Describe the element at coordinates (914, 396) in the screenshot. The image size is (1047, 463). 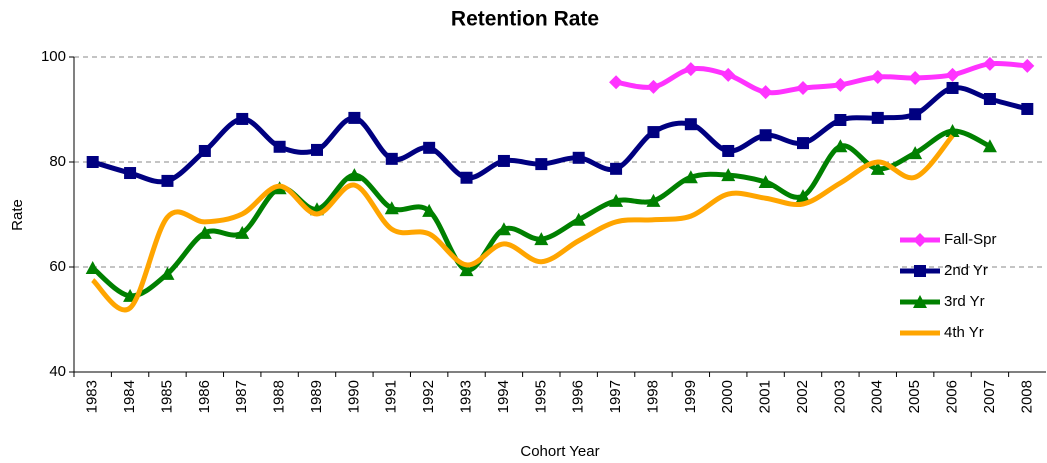
I see `x-tick-label: 2005` at that location.